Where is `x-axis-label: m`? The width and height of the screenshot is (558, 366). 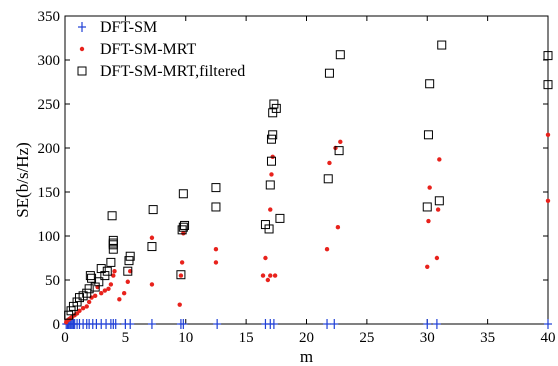 x-axis-label: m is located at coordinates (306, 356).